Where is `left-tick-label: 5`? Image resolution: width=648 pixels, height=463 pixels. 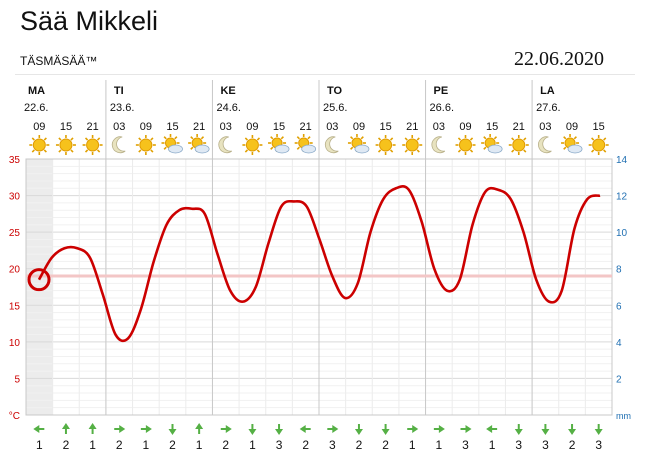
left-tick-label: 5 is located at coordinates (17, 379).